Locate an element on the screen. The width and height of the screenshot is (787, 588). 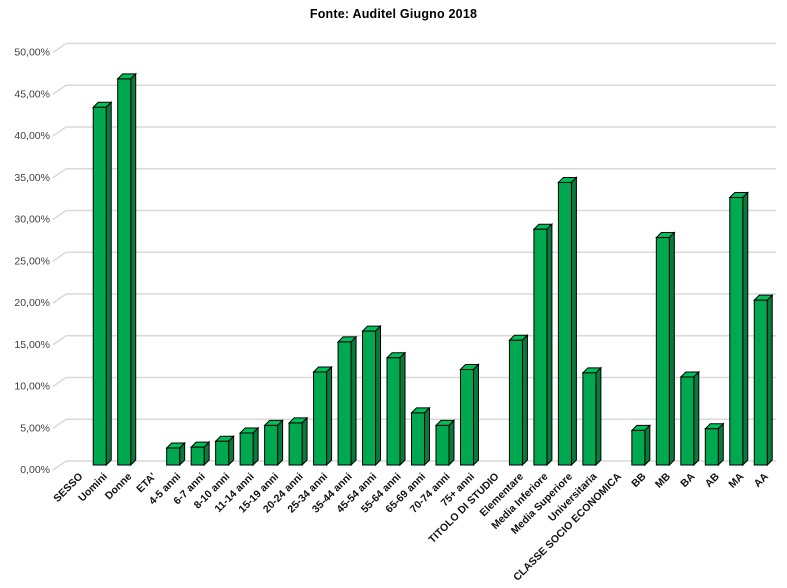
bar-ma is located at coordinates (736, 331).